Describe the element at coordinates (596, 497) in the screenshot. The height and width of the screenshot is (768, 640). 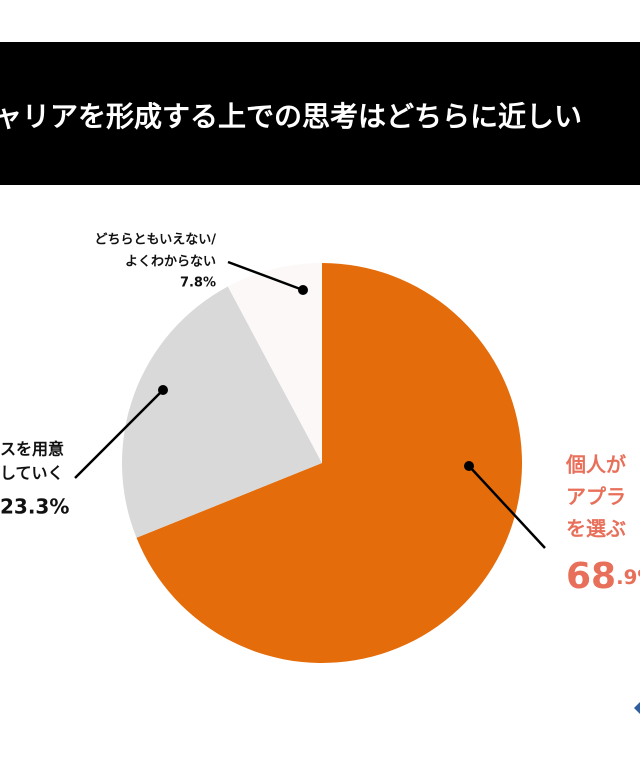
I see `slice-label: アプラ` at that location.